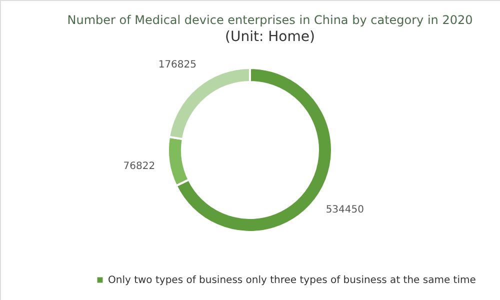 The height and width of the screenshot is (300, 500). I want to click on data-label: 534450, so click(345, 210).